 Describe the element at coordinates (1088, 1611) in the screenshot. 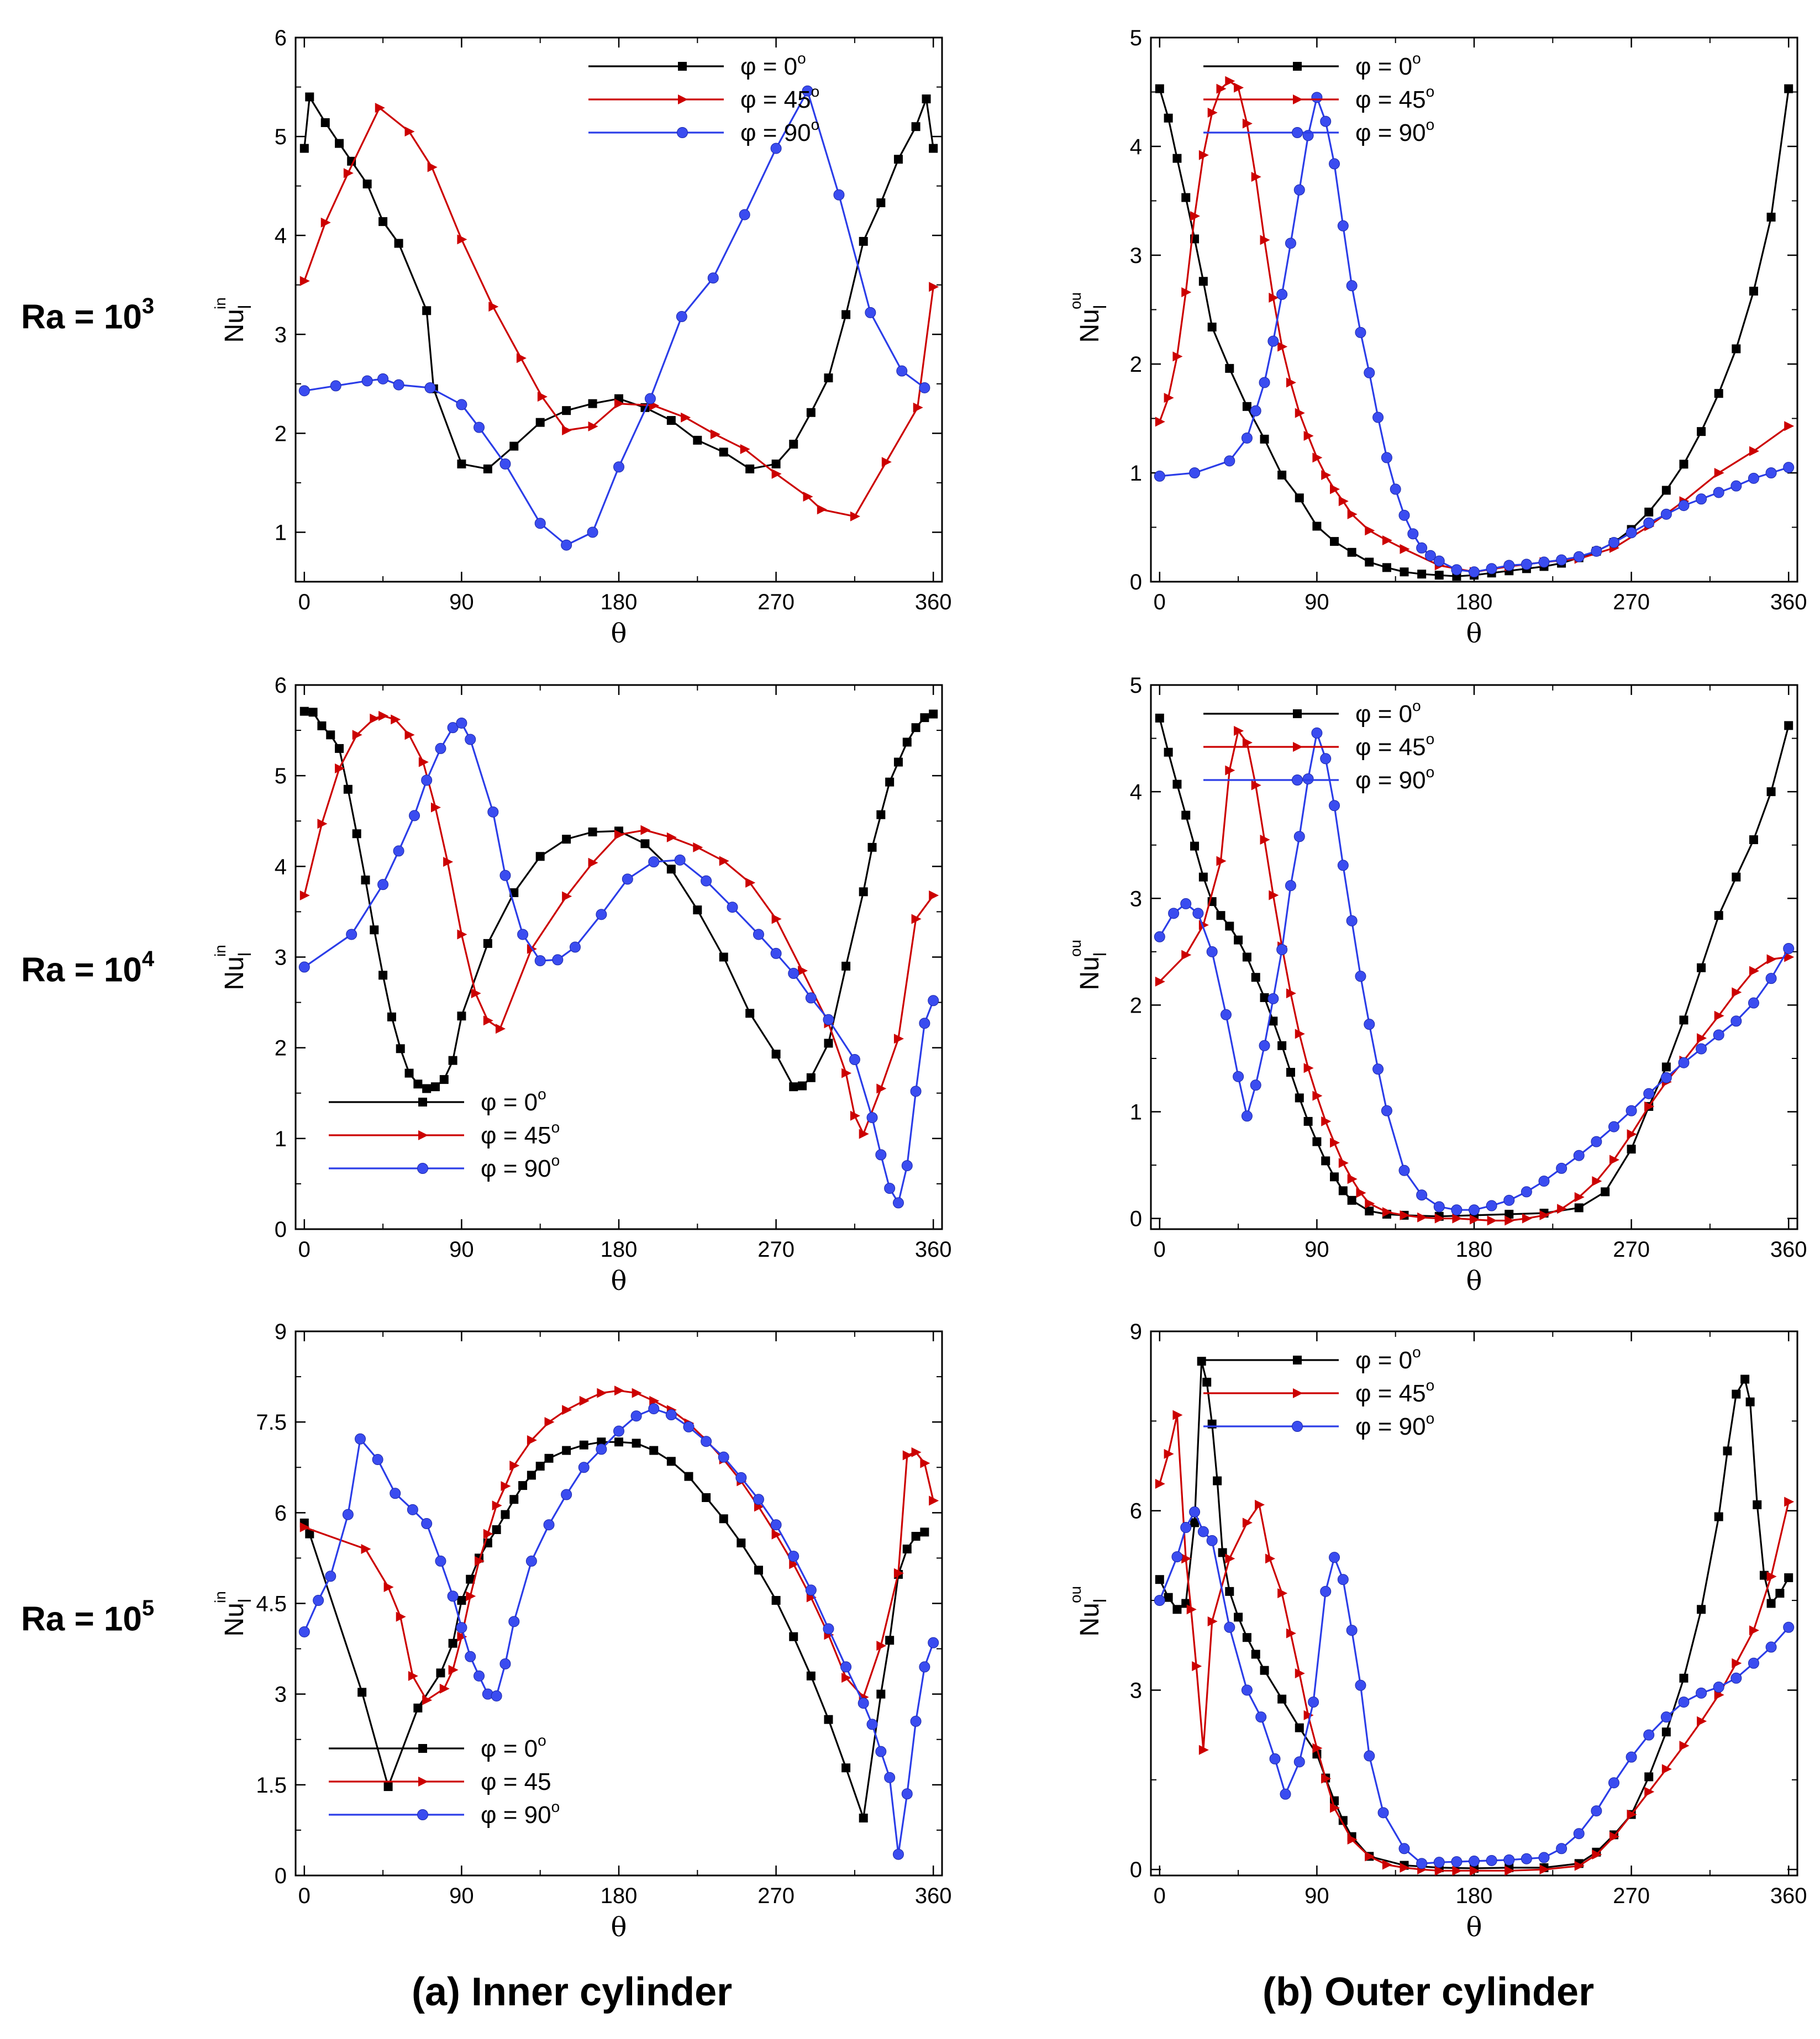

I see `y-axis-title: Nul ou` at that location.